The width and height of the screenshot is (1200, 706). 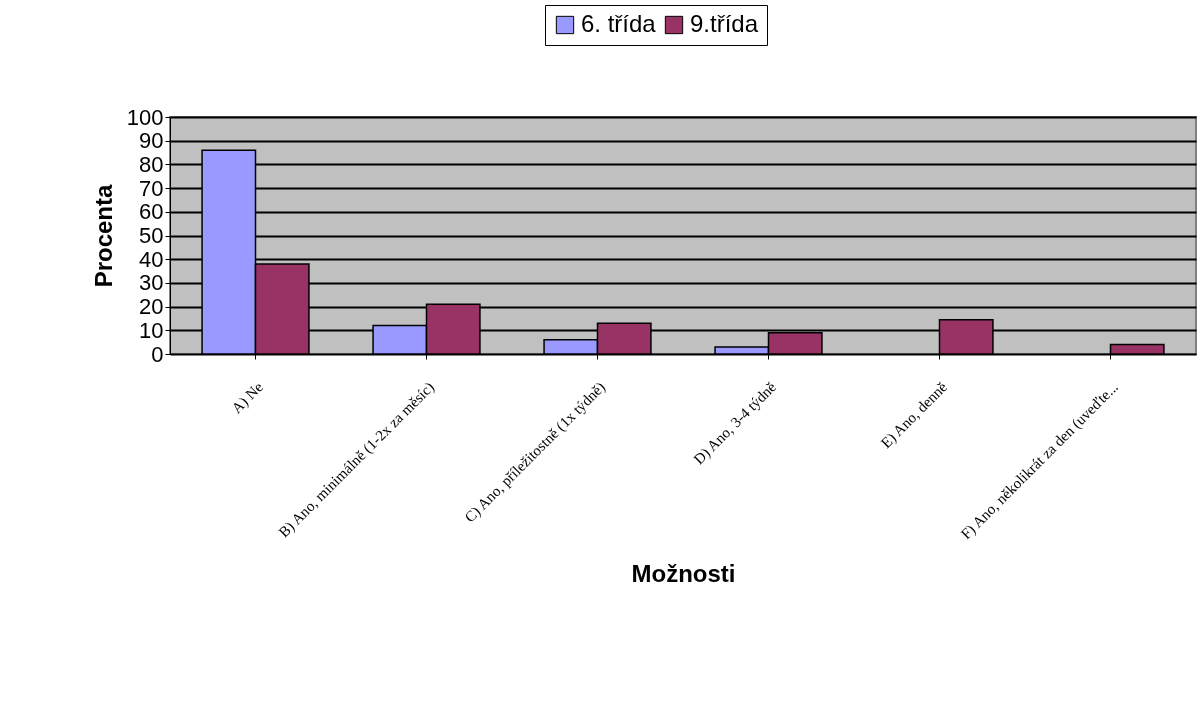 What do you see at coordinates (103, 236) in the screenshot?
I see `y-axis-title: Procenta` at bounding box center [103, 236].